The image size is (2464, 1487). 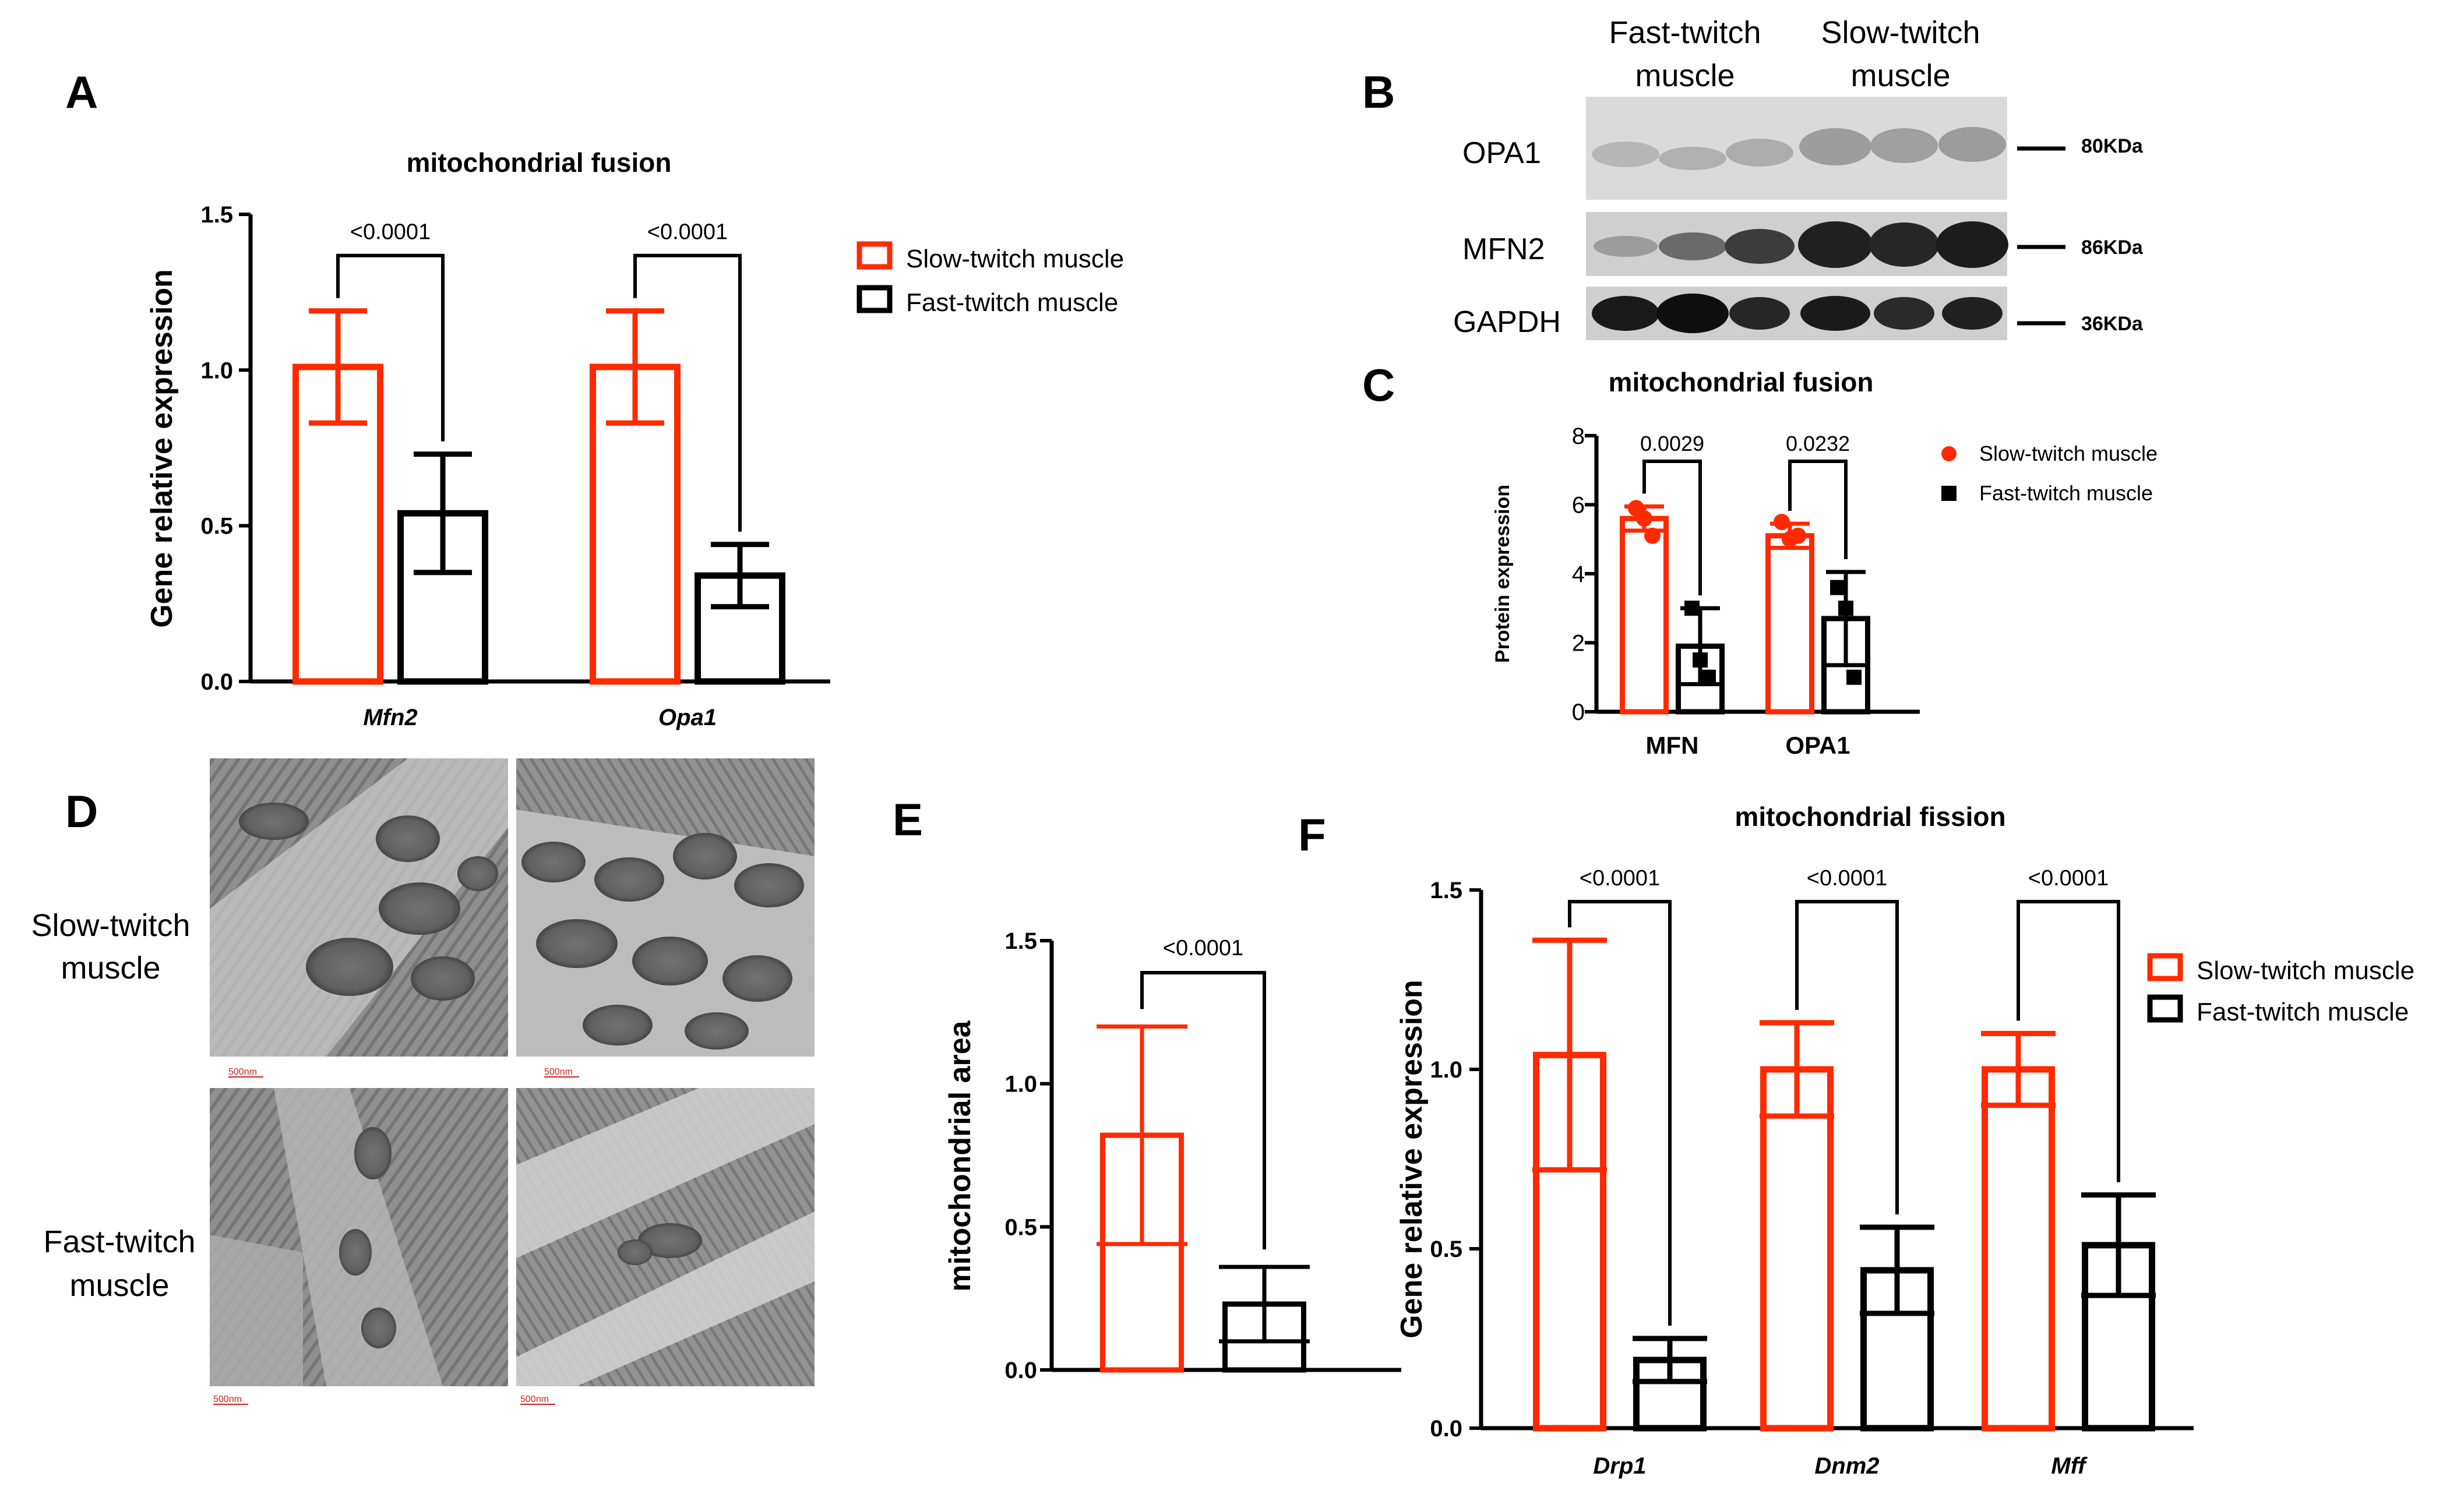 I want to click on wb-label-opa1: OPA1, so click(x=1501, y=153).